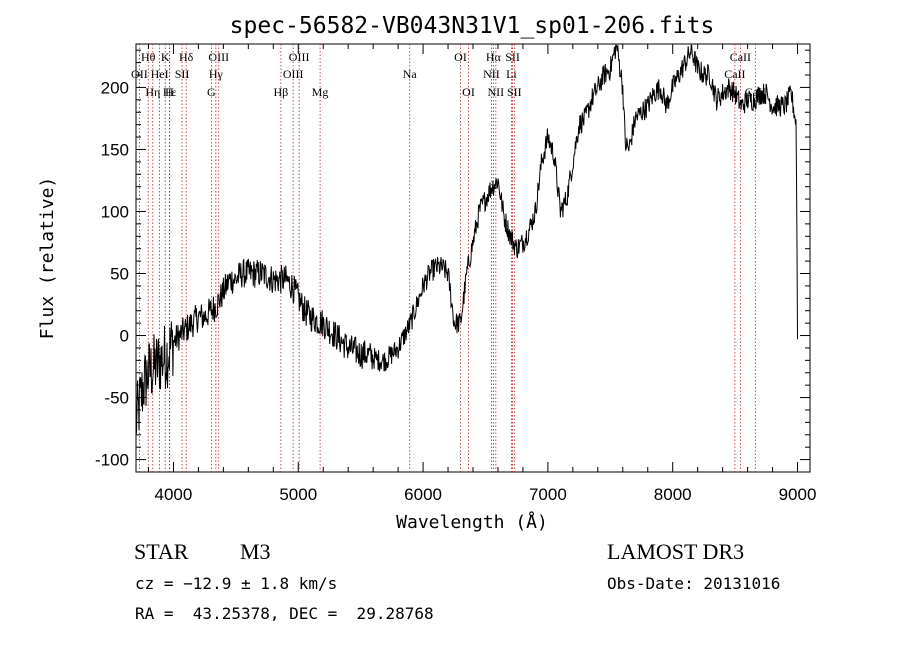 This screenshot has height=649, width=900. I want to click on x-tick-label: 8000, so click(673, 494).